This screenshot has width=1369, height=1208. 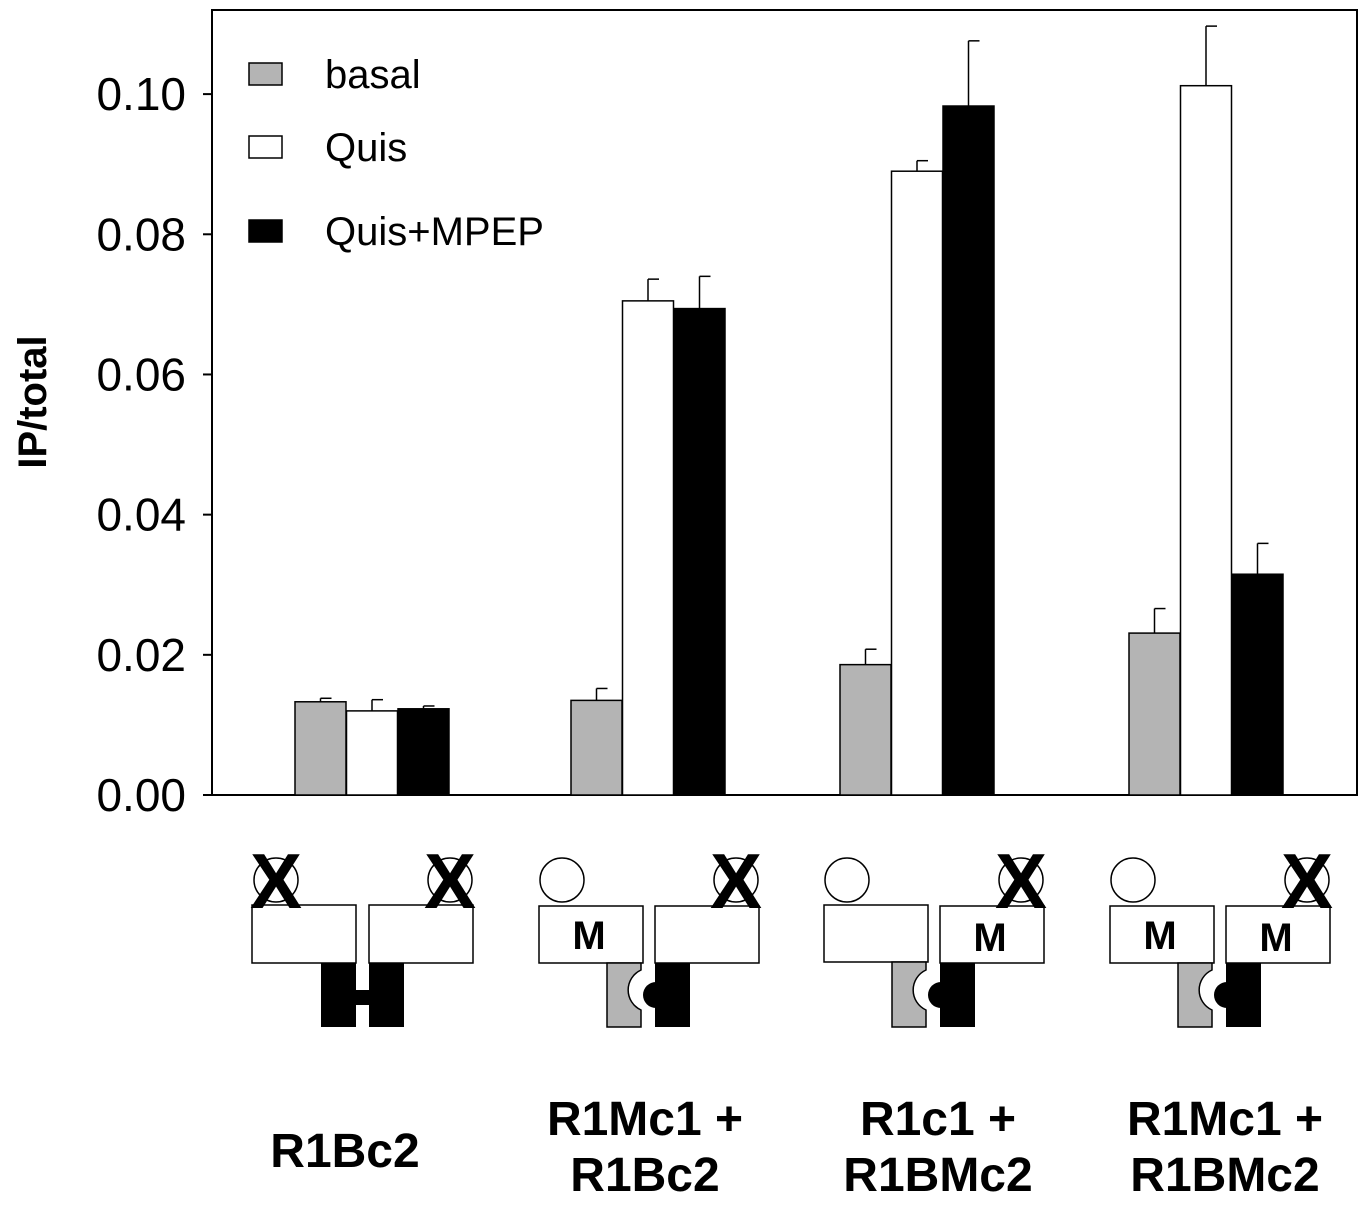 What do you see at coordinates (645, 1148) in the screenshot?
I see `group-label: R1Mc1 + R1Bc2` at bounding box center [645, 1148].